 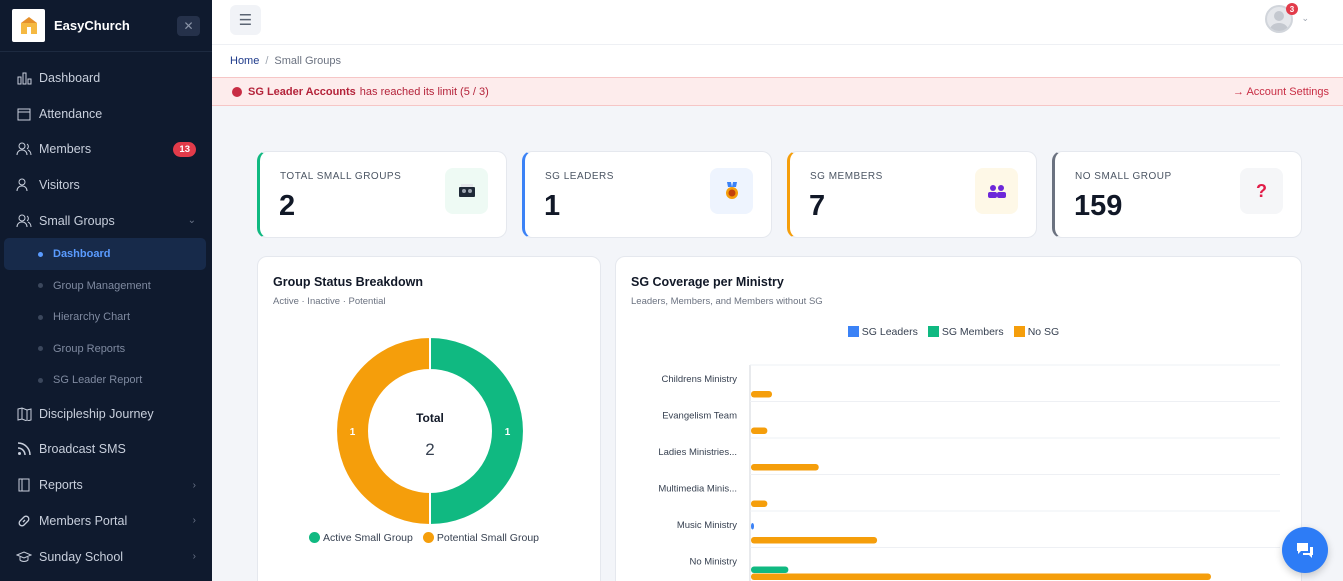 I want to click on alert-text: has reached its limit (5 / 3), so click(x=424, y=91).